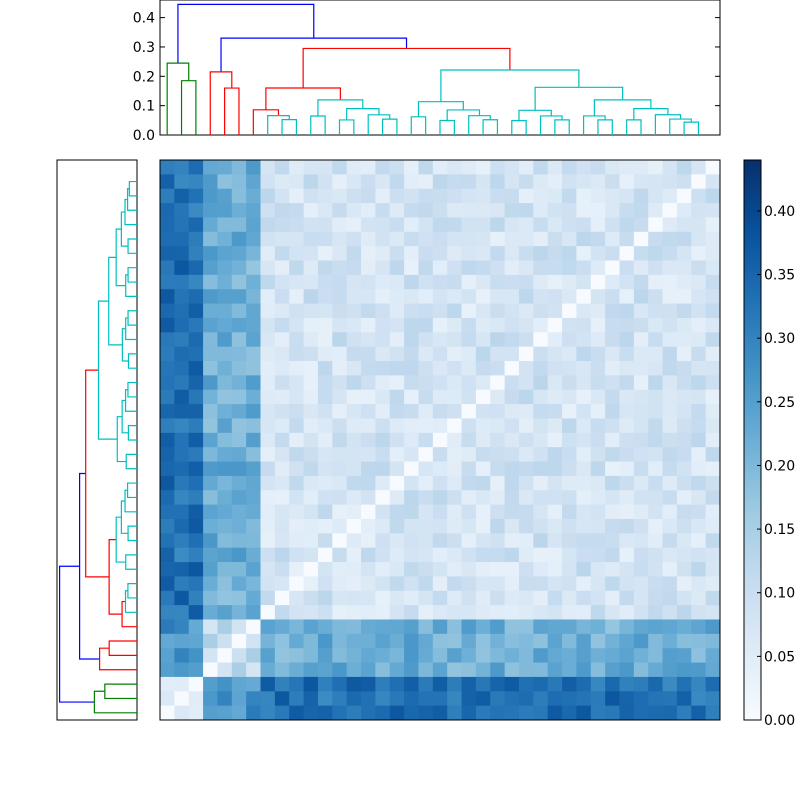  What do you see at coordinates (144, 107) in the screenshot?
I see `top-ytick-label: 0.1` at bounding box center [144, 107].